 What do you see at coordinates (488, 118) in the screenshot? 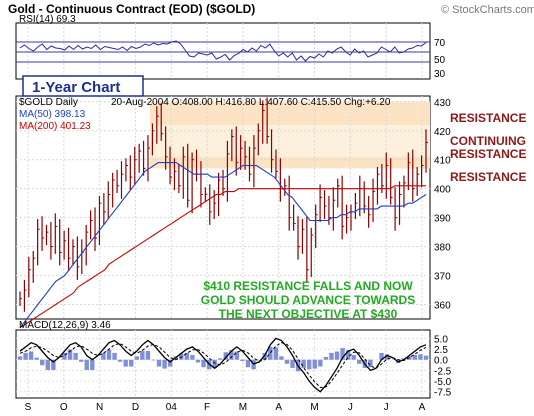
I see `resistance-top-label: RESISTANCE` at bounding box center [488, 118].